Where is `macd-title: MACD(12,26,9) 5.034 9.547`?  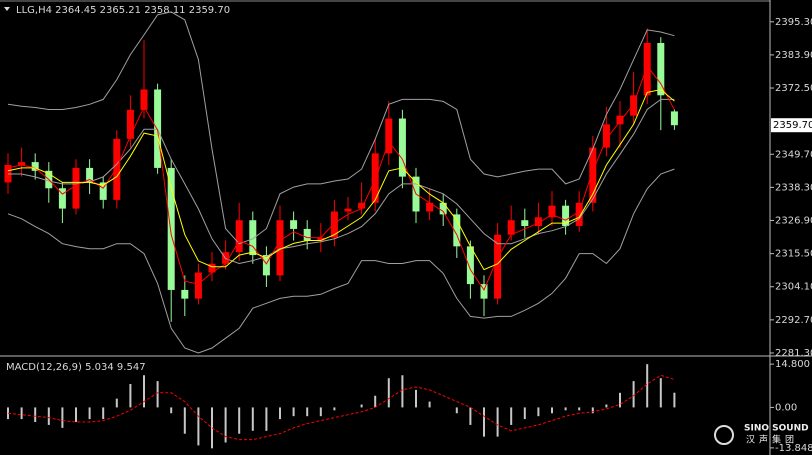 macd-title: MACD(12,26,9) 5.034 9.547 is located at coordinates (76, 367).